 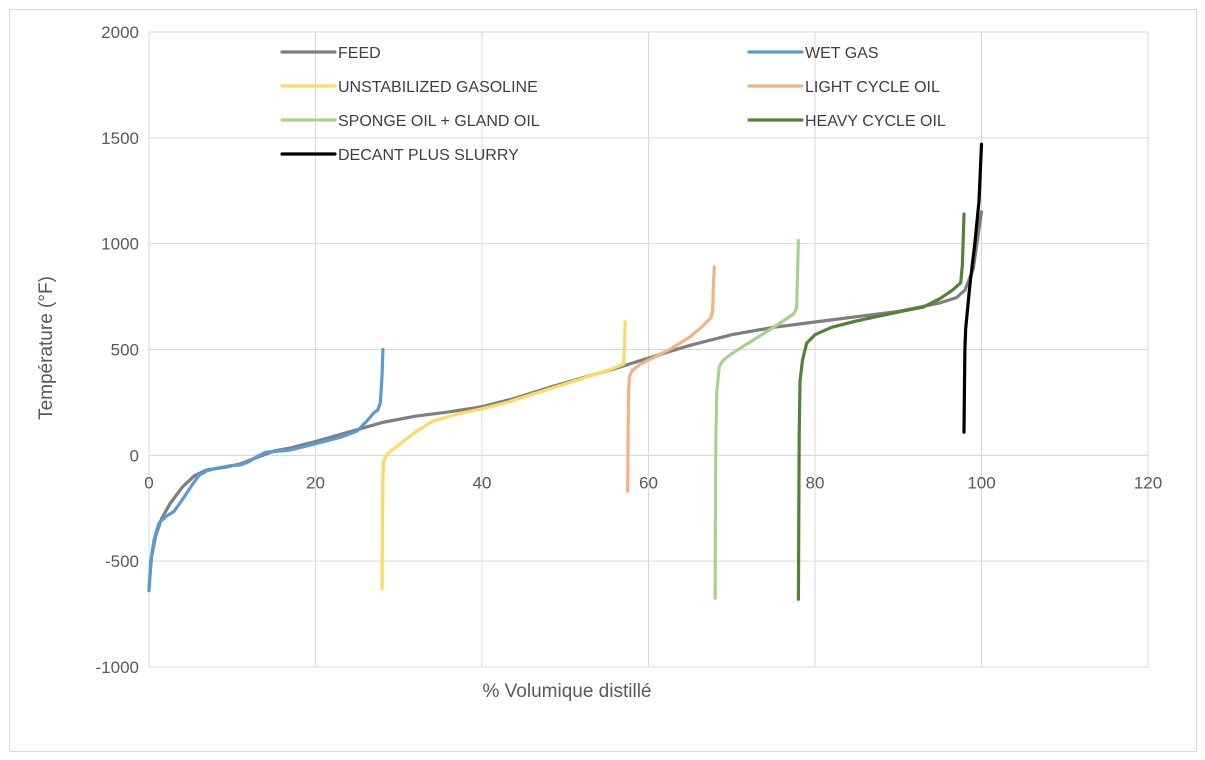 What do you see at coordinates (815, 482) in the screenshot?
I see `x-tick-label: 80` at bounding box center [815, 482].